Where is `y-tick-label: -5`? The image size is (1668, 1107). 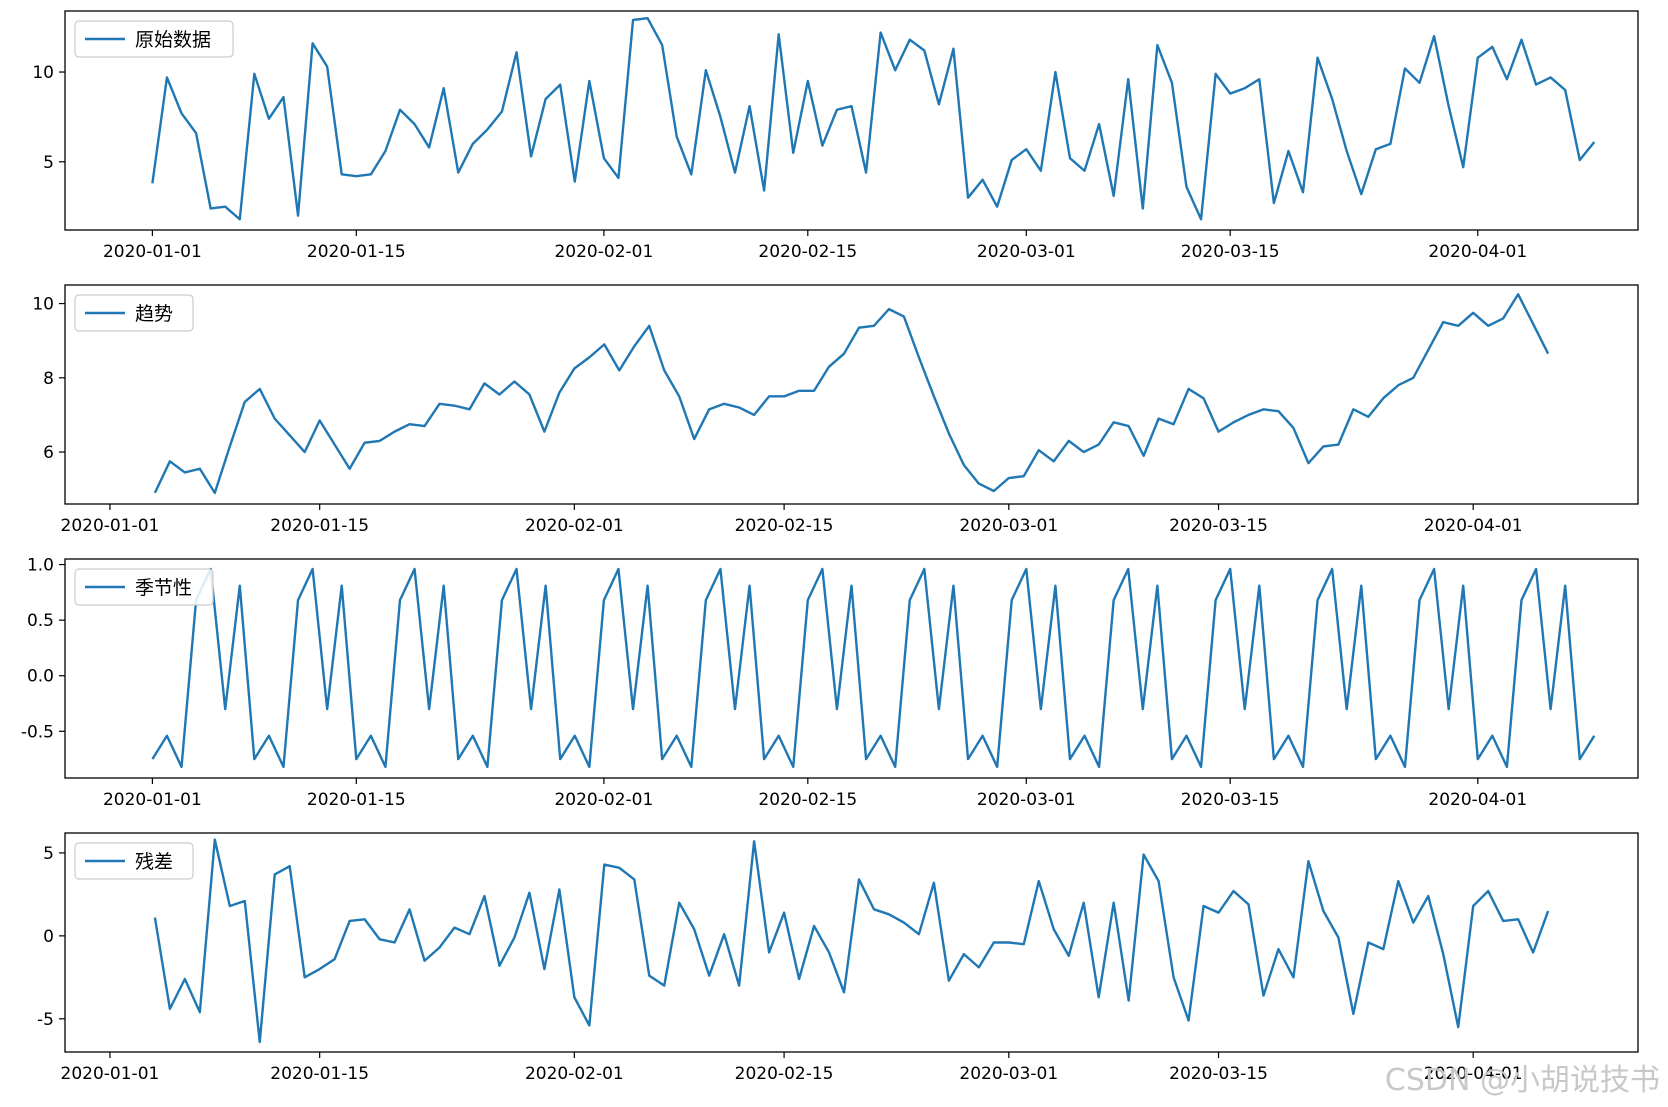
y-tick-label: -5 is located at coordinates (45, 1020).